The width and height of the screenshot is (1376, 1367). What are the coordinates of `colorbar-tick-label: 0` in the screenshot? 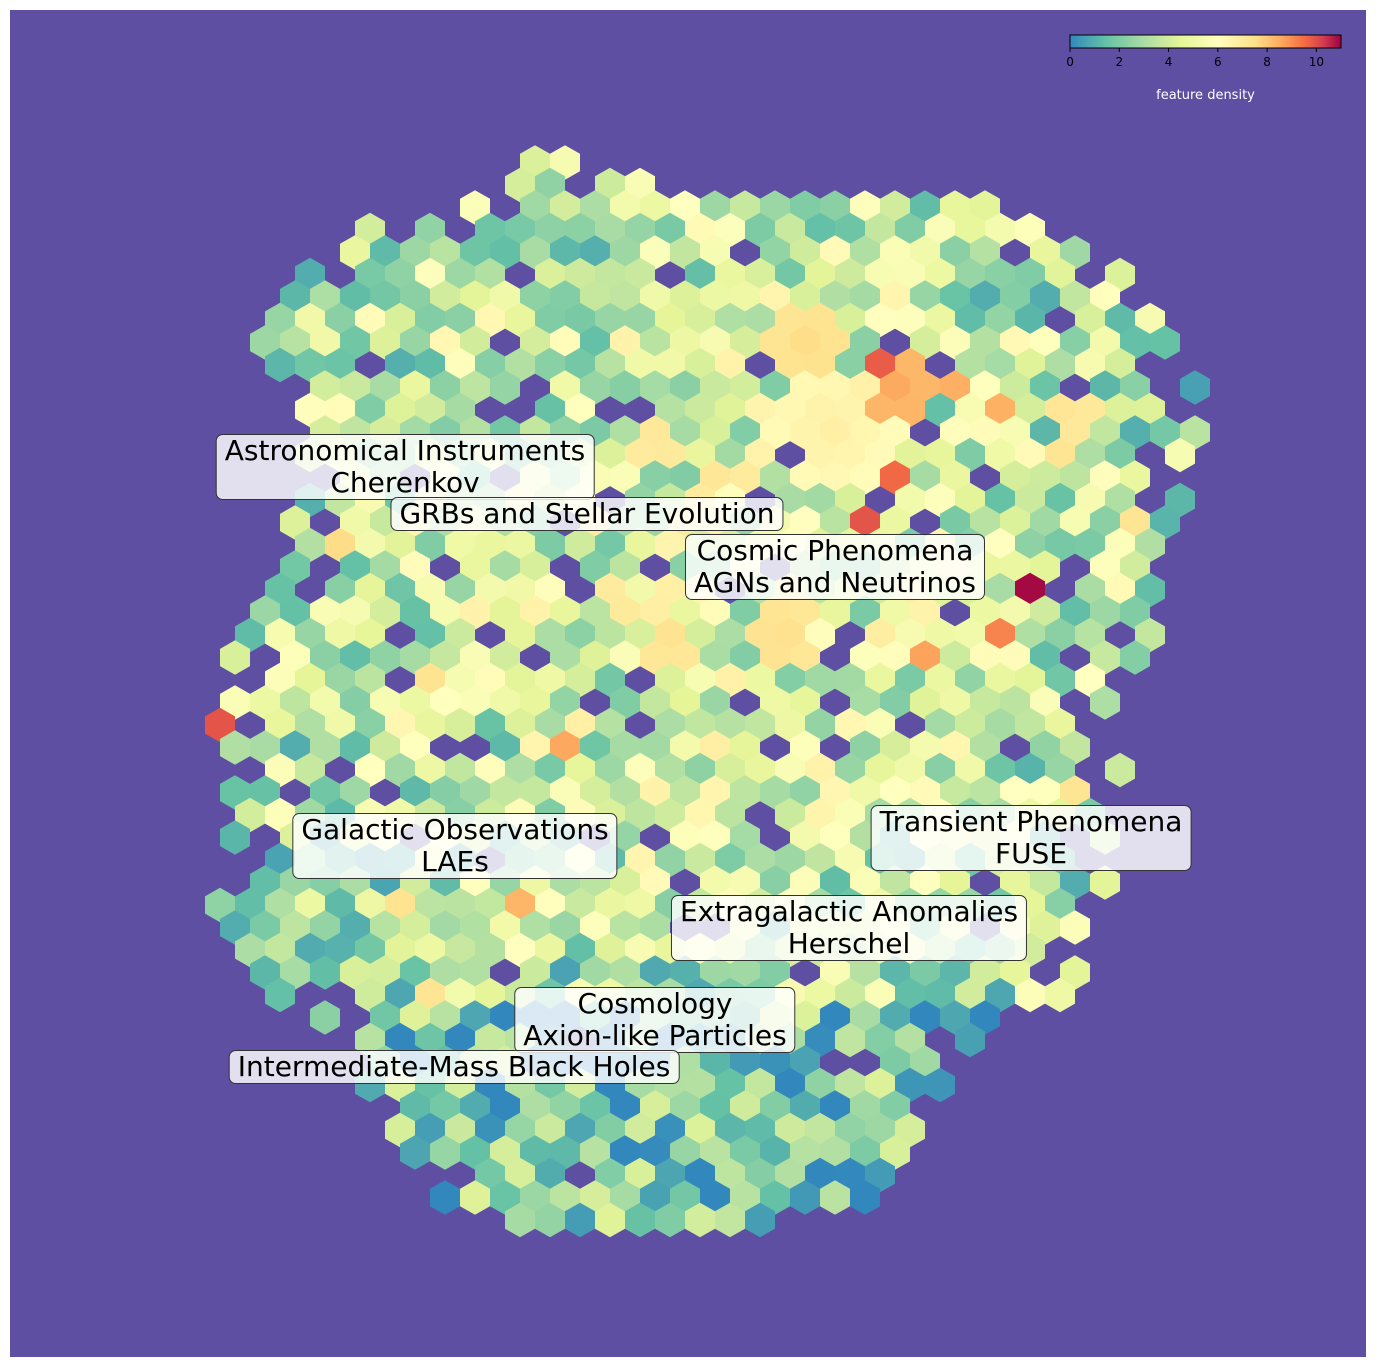 It's located at (1070, 62).